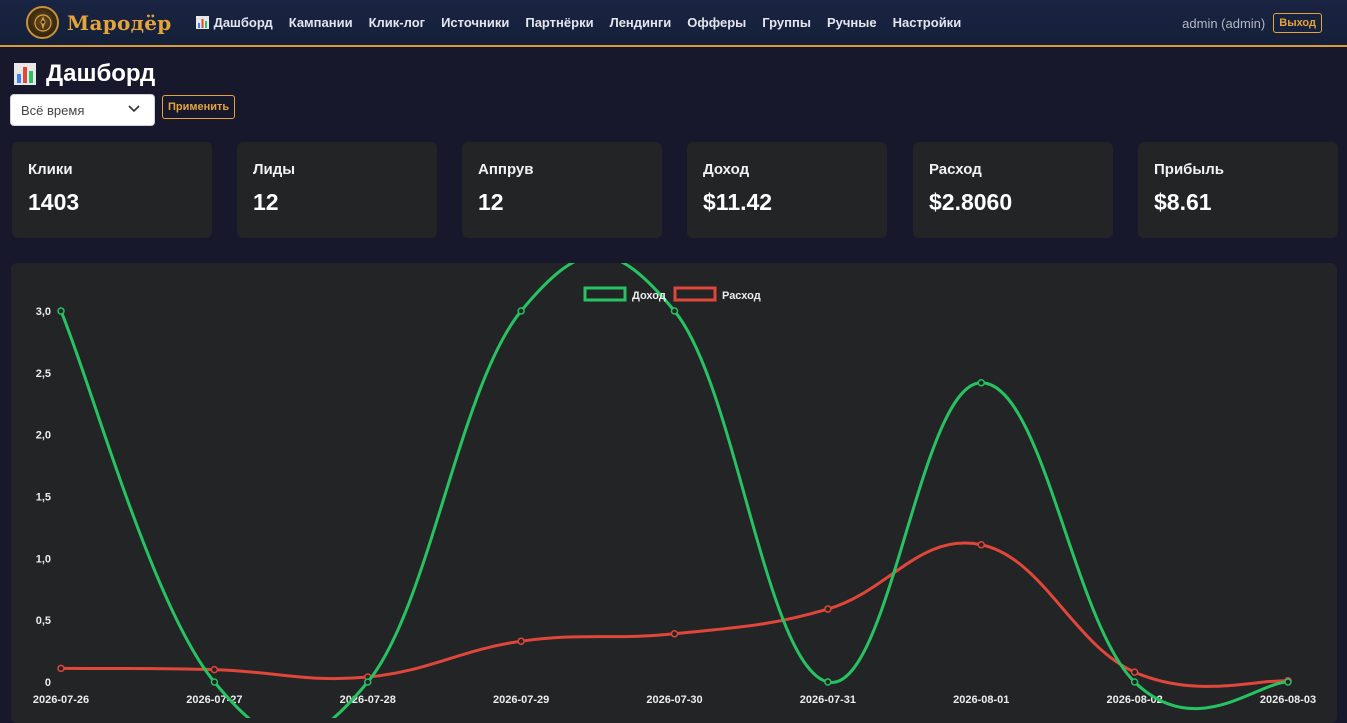 The height and width of the screenshot is (723, 1347). I want to click on stat-label: Клики, so click(50, 169).